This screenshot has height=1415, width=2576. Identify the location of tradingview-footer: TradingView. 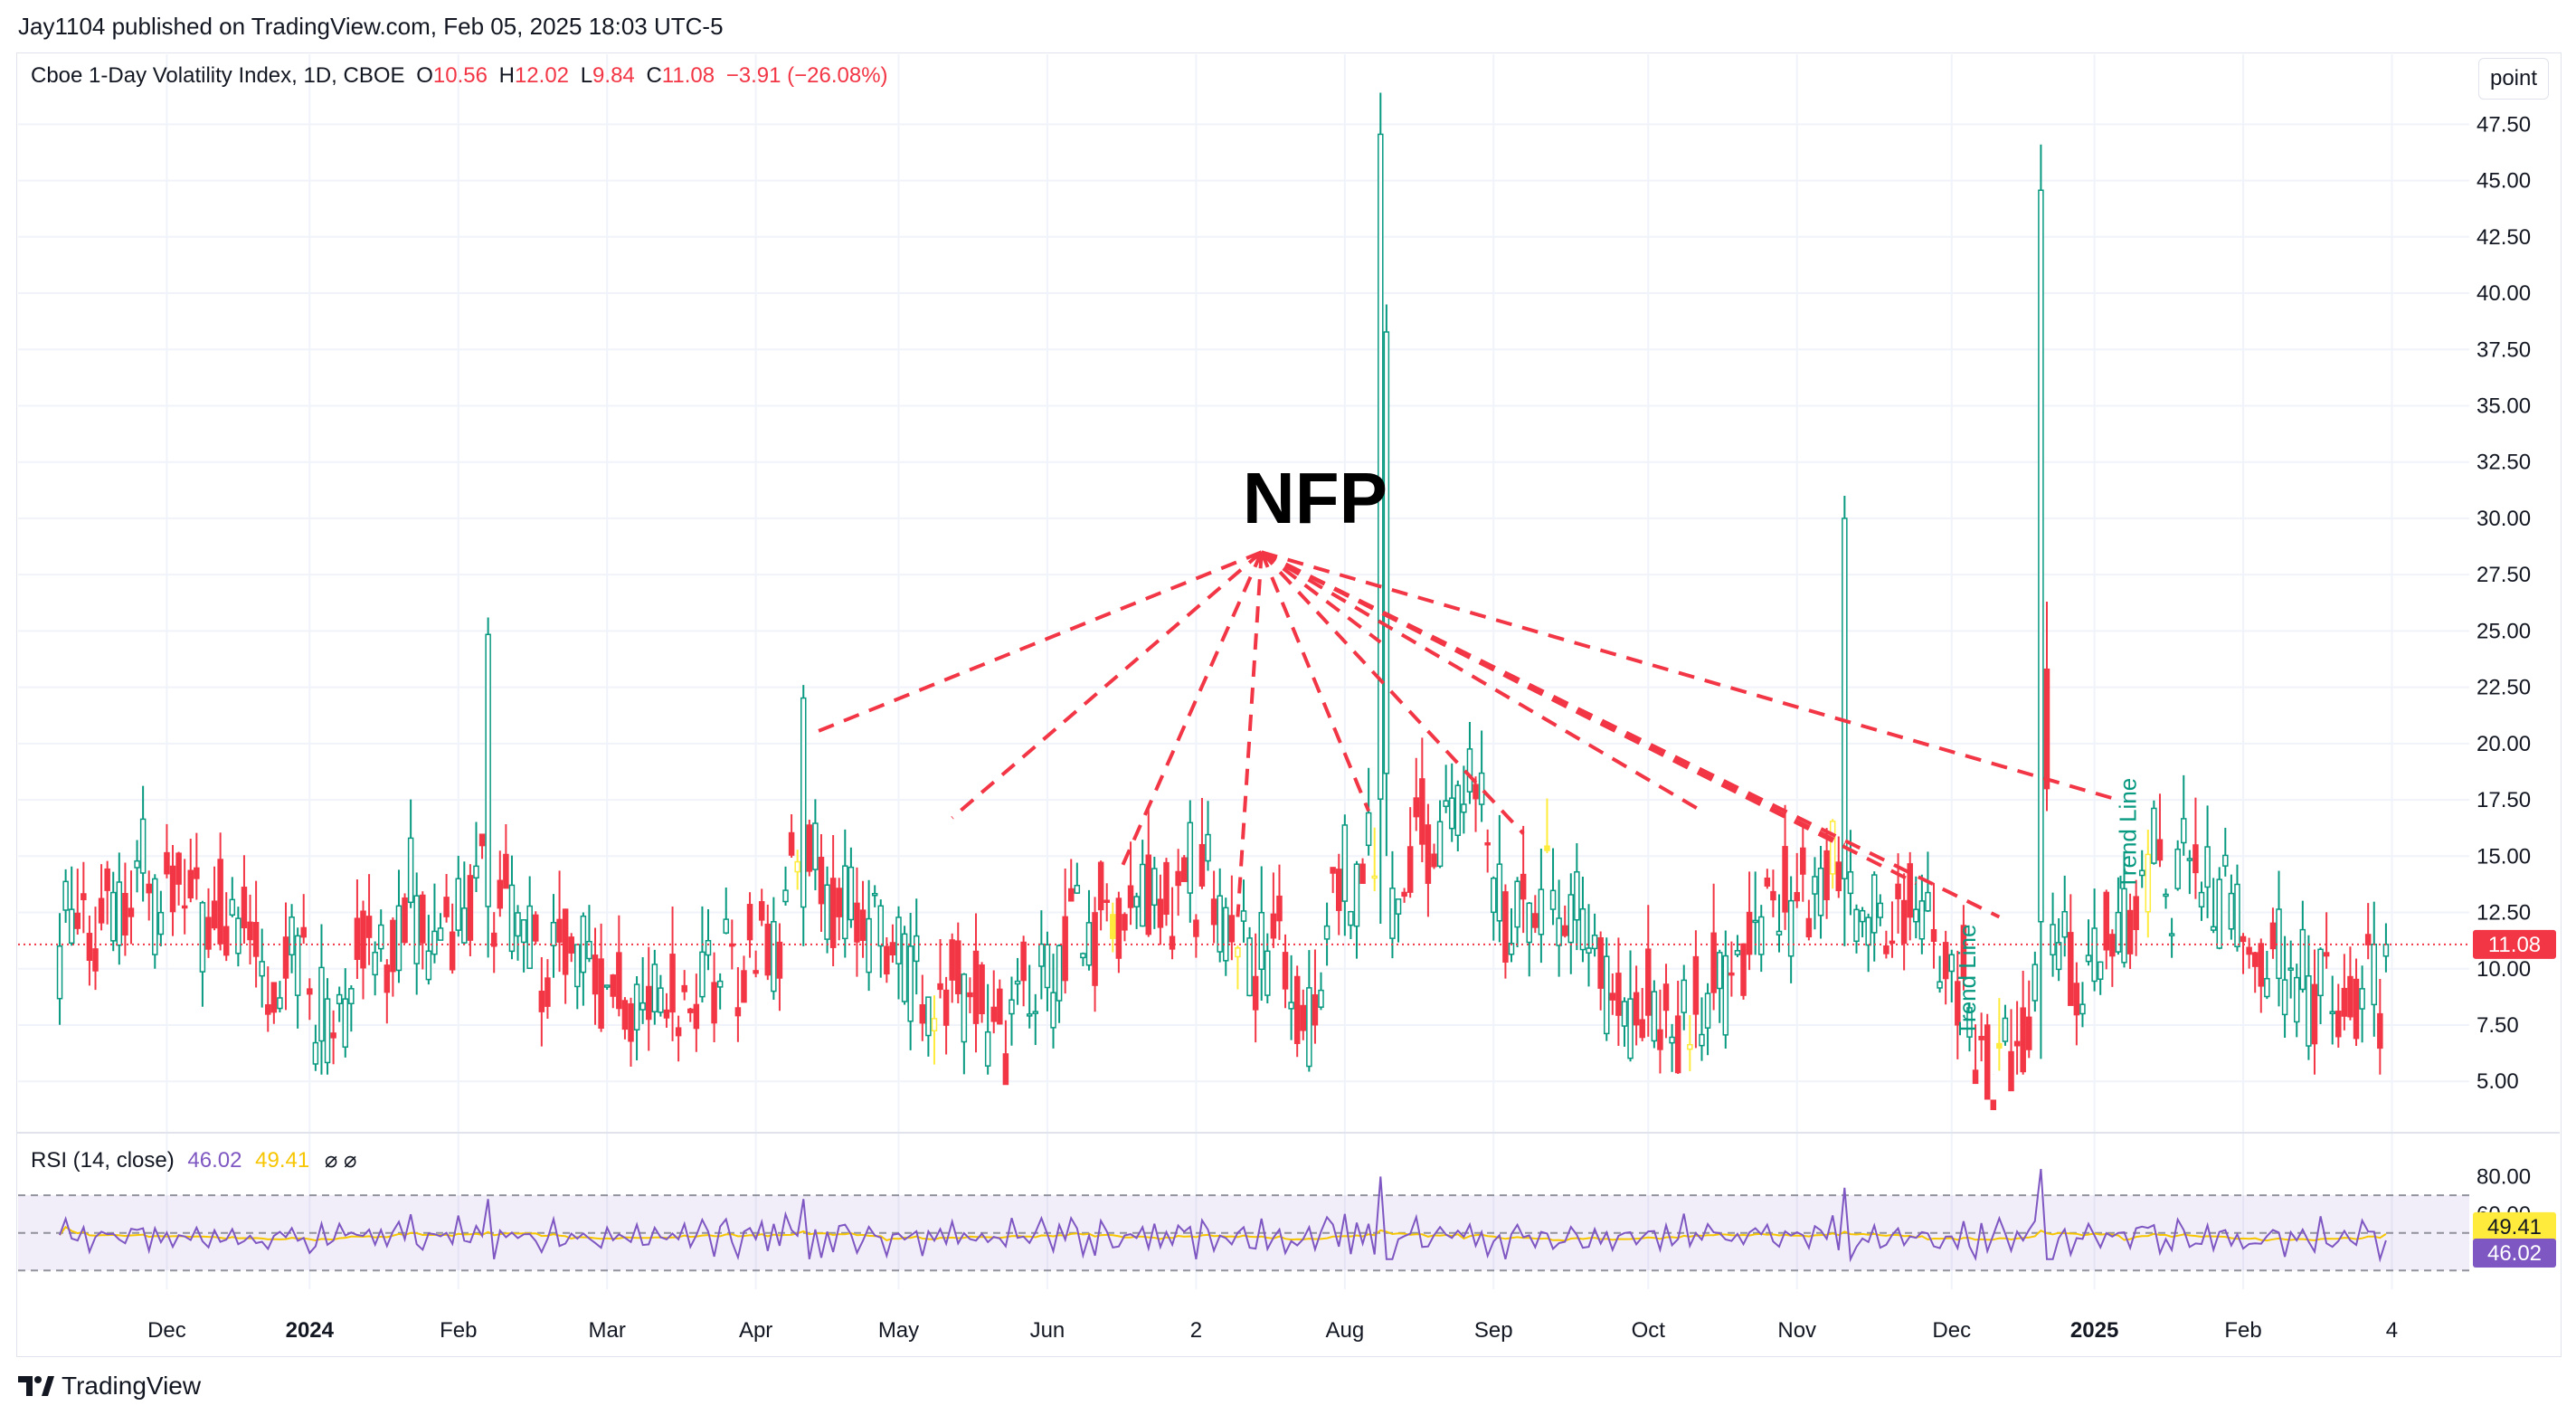
(110, 1386).